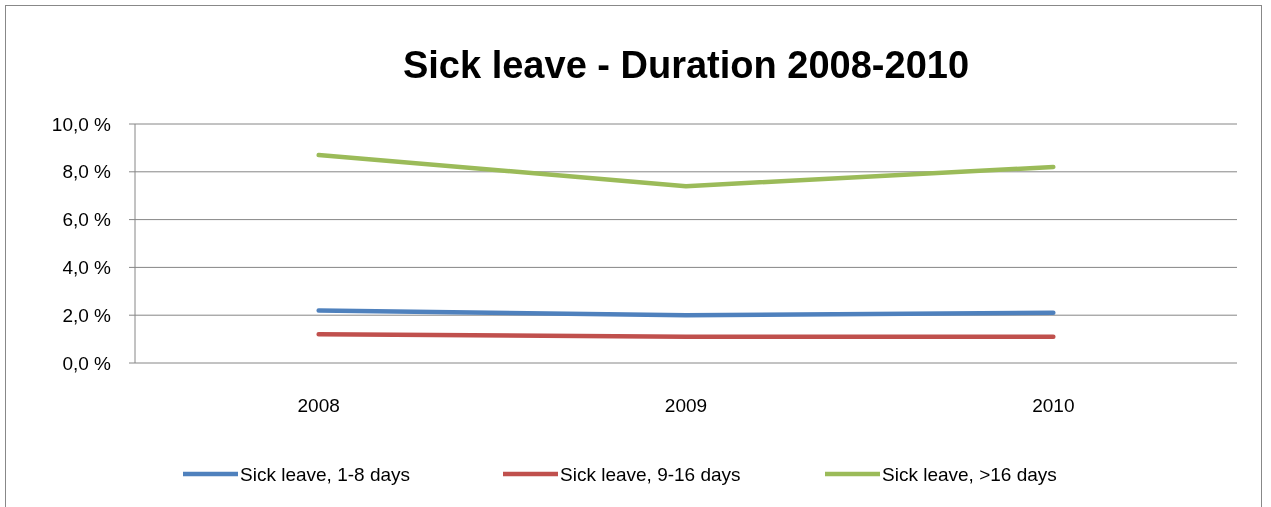 The width and height of the screenshot is (1271, 507). Describe the element at coordinates (87, 220) in the screenshot. I see `y-tick-label: 6,0 %` at that location.